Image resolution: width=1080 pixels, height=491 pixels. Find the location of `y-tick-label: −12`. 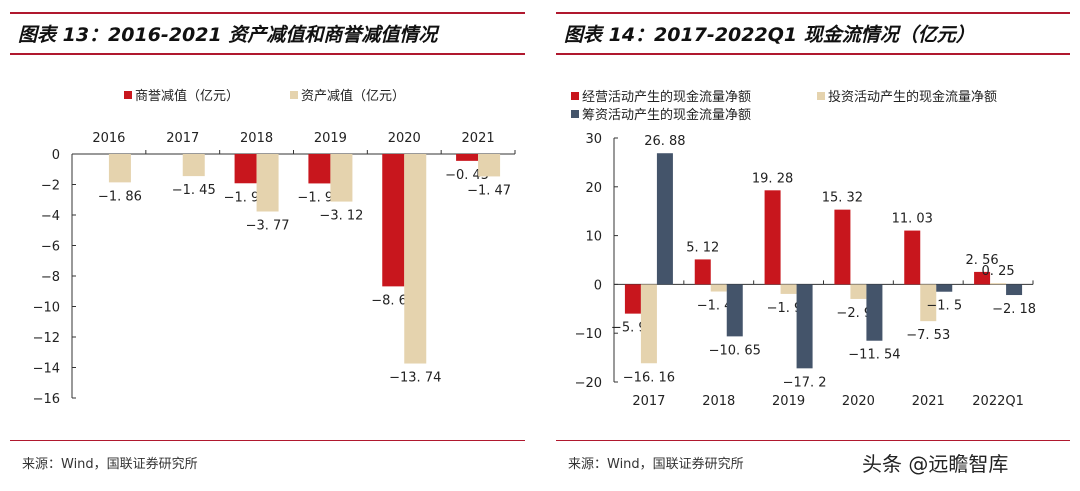

y-tick-label: −12 is located at coordinates (46, 338).